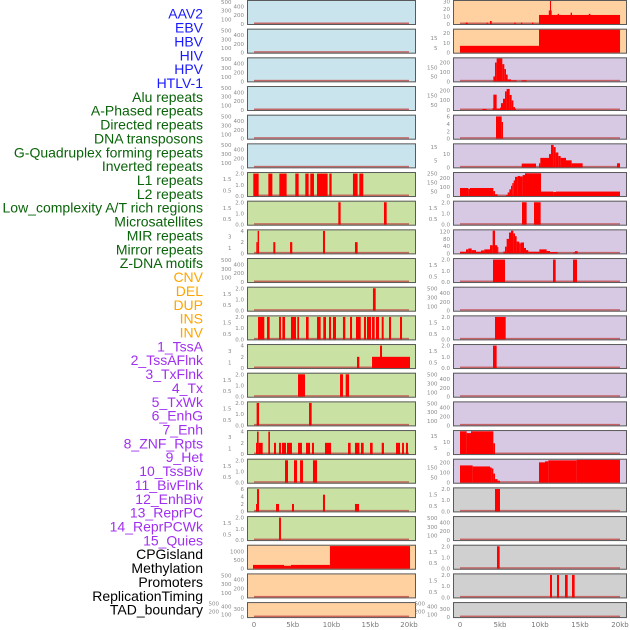 The width and height of the screenshot is (630, 630). What do you see at coordinates (165, 235) in the screenshot?
I see `track-label: MIR repeats` at bounding box center [165, 235].